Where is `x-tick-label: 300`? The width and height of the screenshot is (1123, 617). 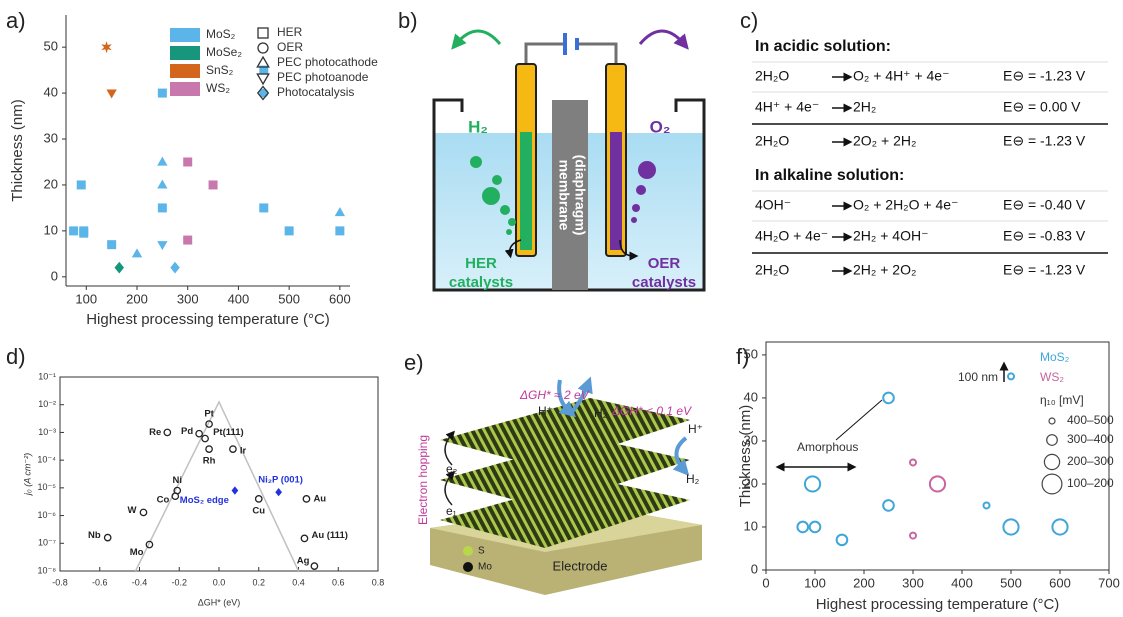 x-tick-label: 300 is located at coordinates (913, 582).